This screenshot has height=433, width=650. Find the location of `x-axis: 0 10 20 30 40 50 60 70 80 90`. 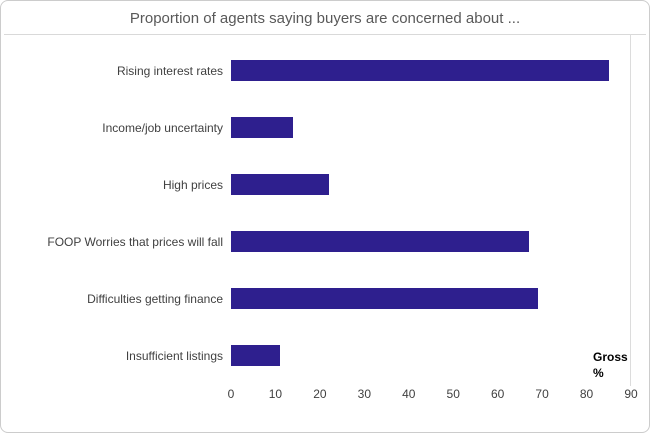

x-axis: 0 10 20 30 40 50 60 70 80 90 is located at coordinates (432, 395).